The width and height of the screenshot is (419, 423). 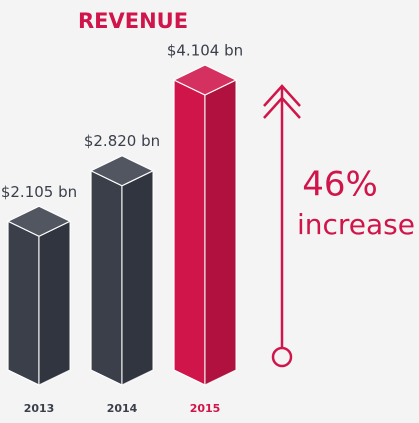 I want to click on x-tick-label: 2015, so click(x=205, y=408).